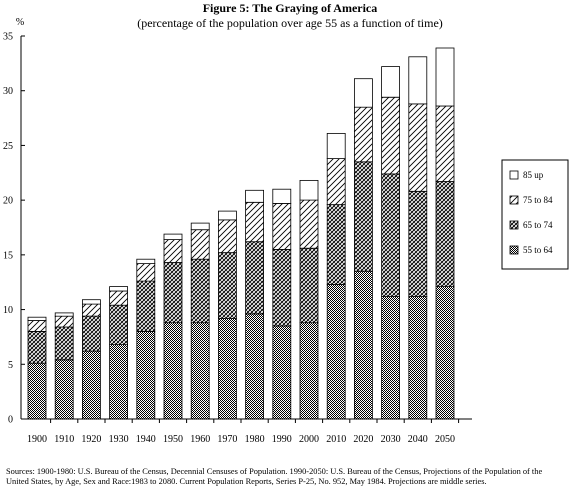 Image resolution: width=571 pixels, height=503 pixels. What do you see at coordinates (445, 77) in the screenshot?
I see `bar-2050-85-up` at bounding box center [445, 77].